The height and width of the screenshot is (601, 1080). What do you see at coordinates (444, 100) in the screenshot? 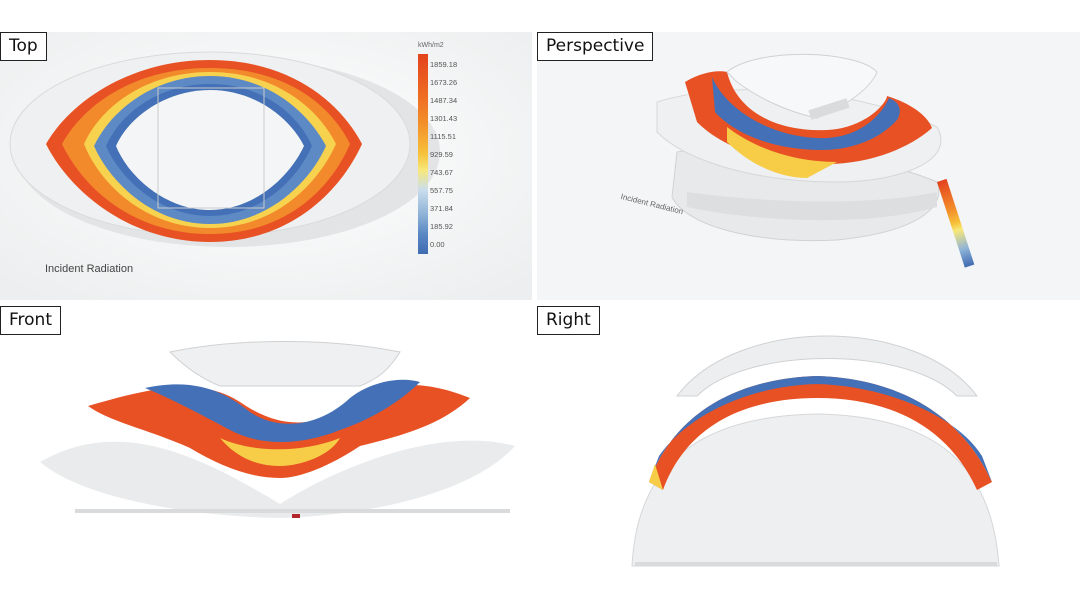
I see `legend-tick: 1487.34` at bounding box center [444, 100].